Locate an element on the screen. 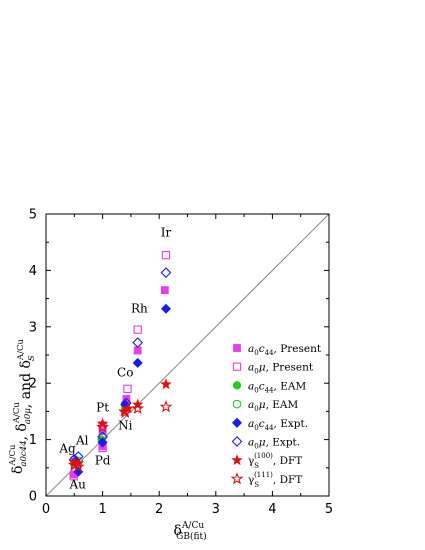  element-label: Pd is located at coordinates (103, 460).